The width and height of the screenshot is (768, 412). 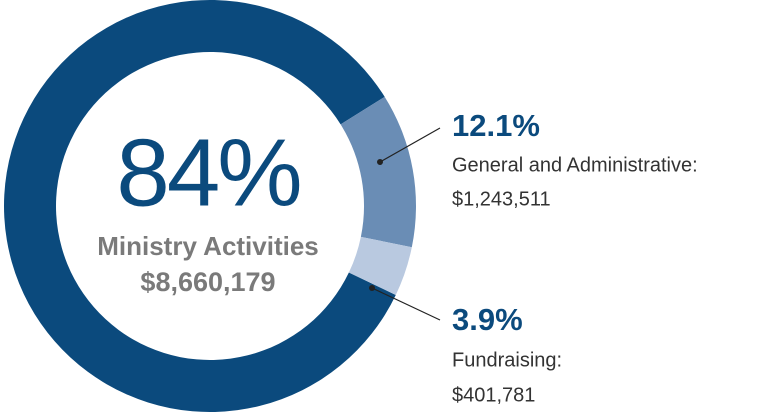 I want to click on center-label: Ministry Activities, so click(x=208, y=246).